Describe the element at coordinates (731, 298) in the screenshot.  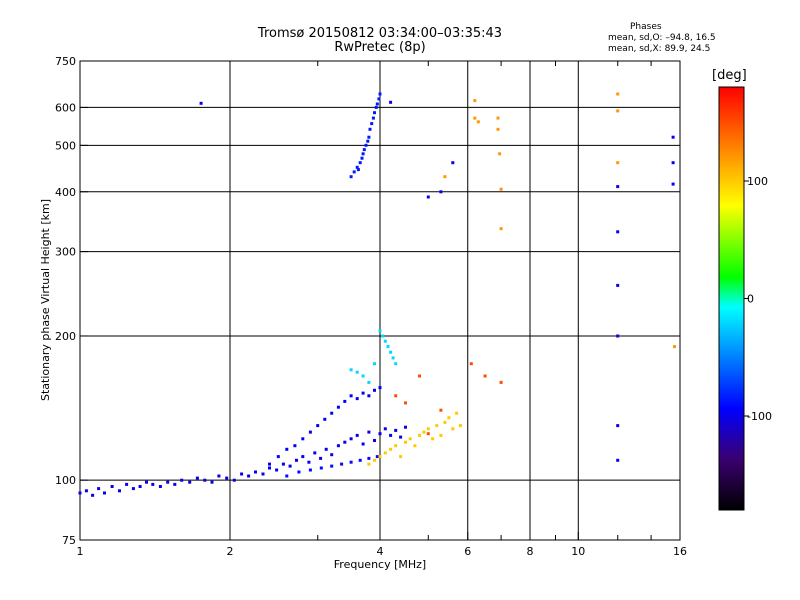
I see `colorbar` at that location.